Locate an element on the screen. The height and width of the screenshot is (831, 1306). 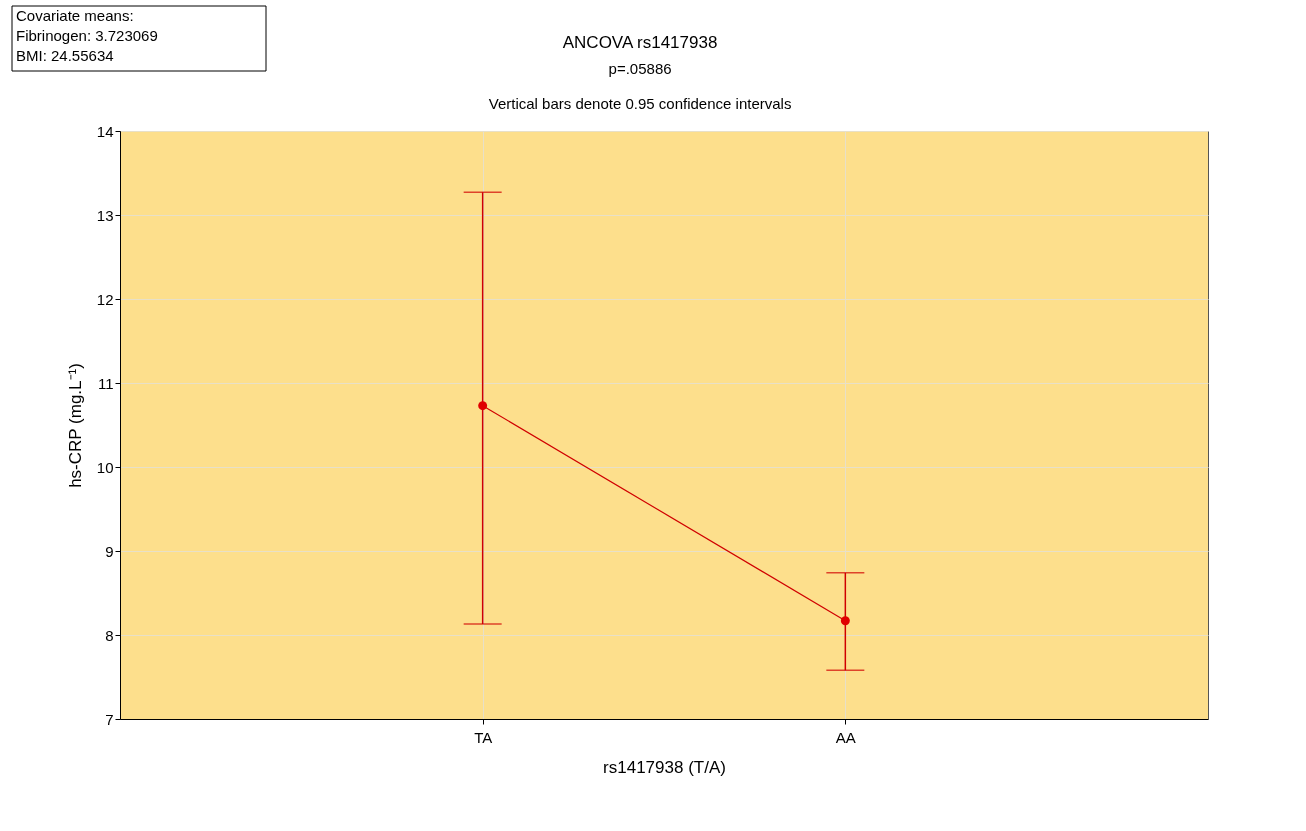
text: Covariate means: Fibrinogen: 3.723069 BMI: 24.55634 is located at coordinates (87, 35).